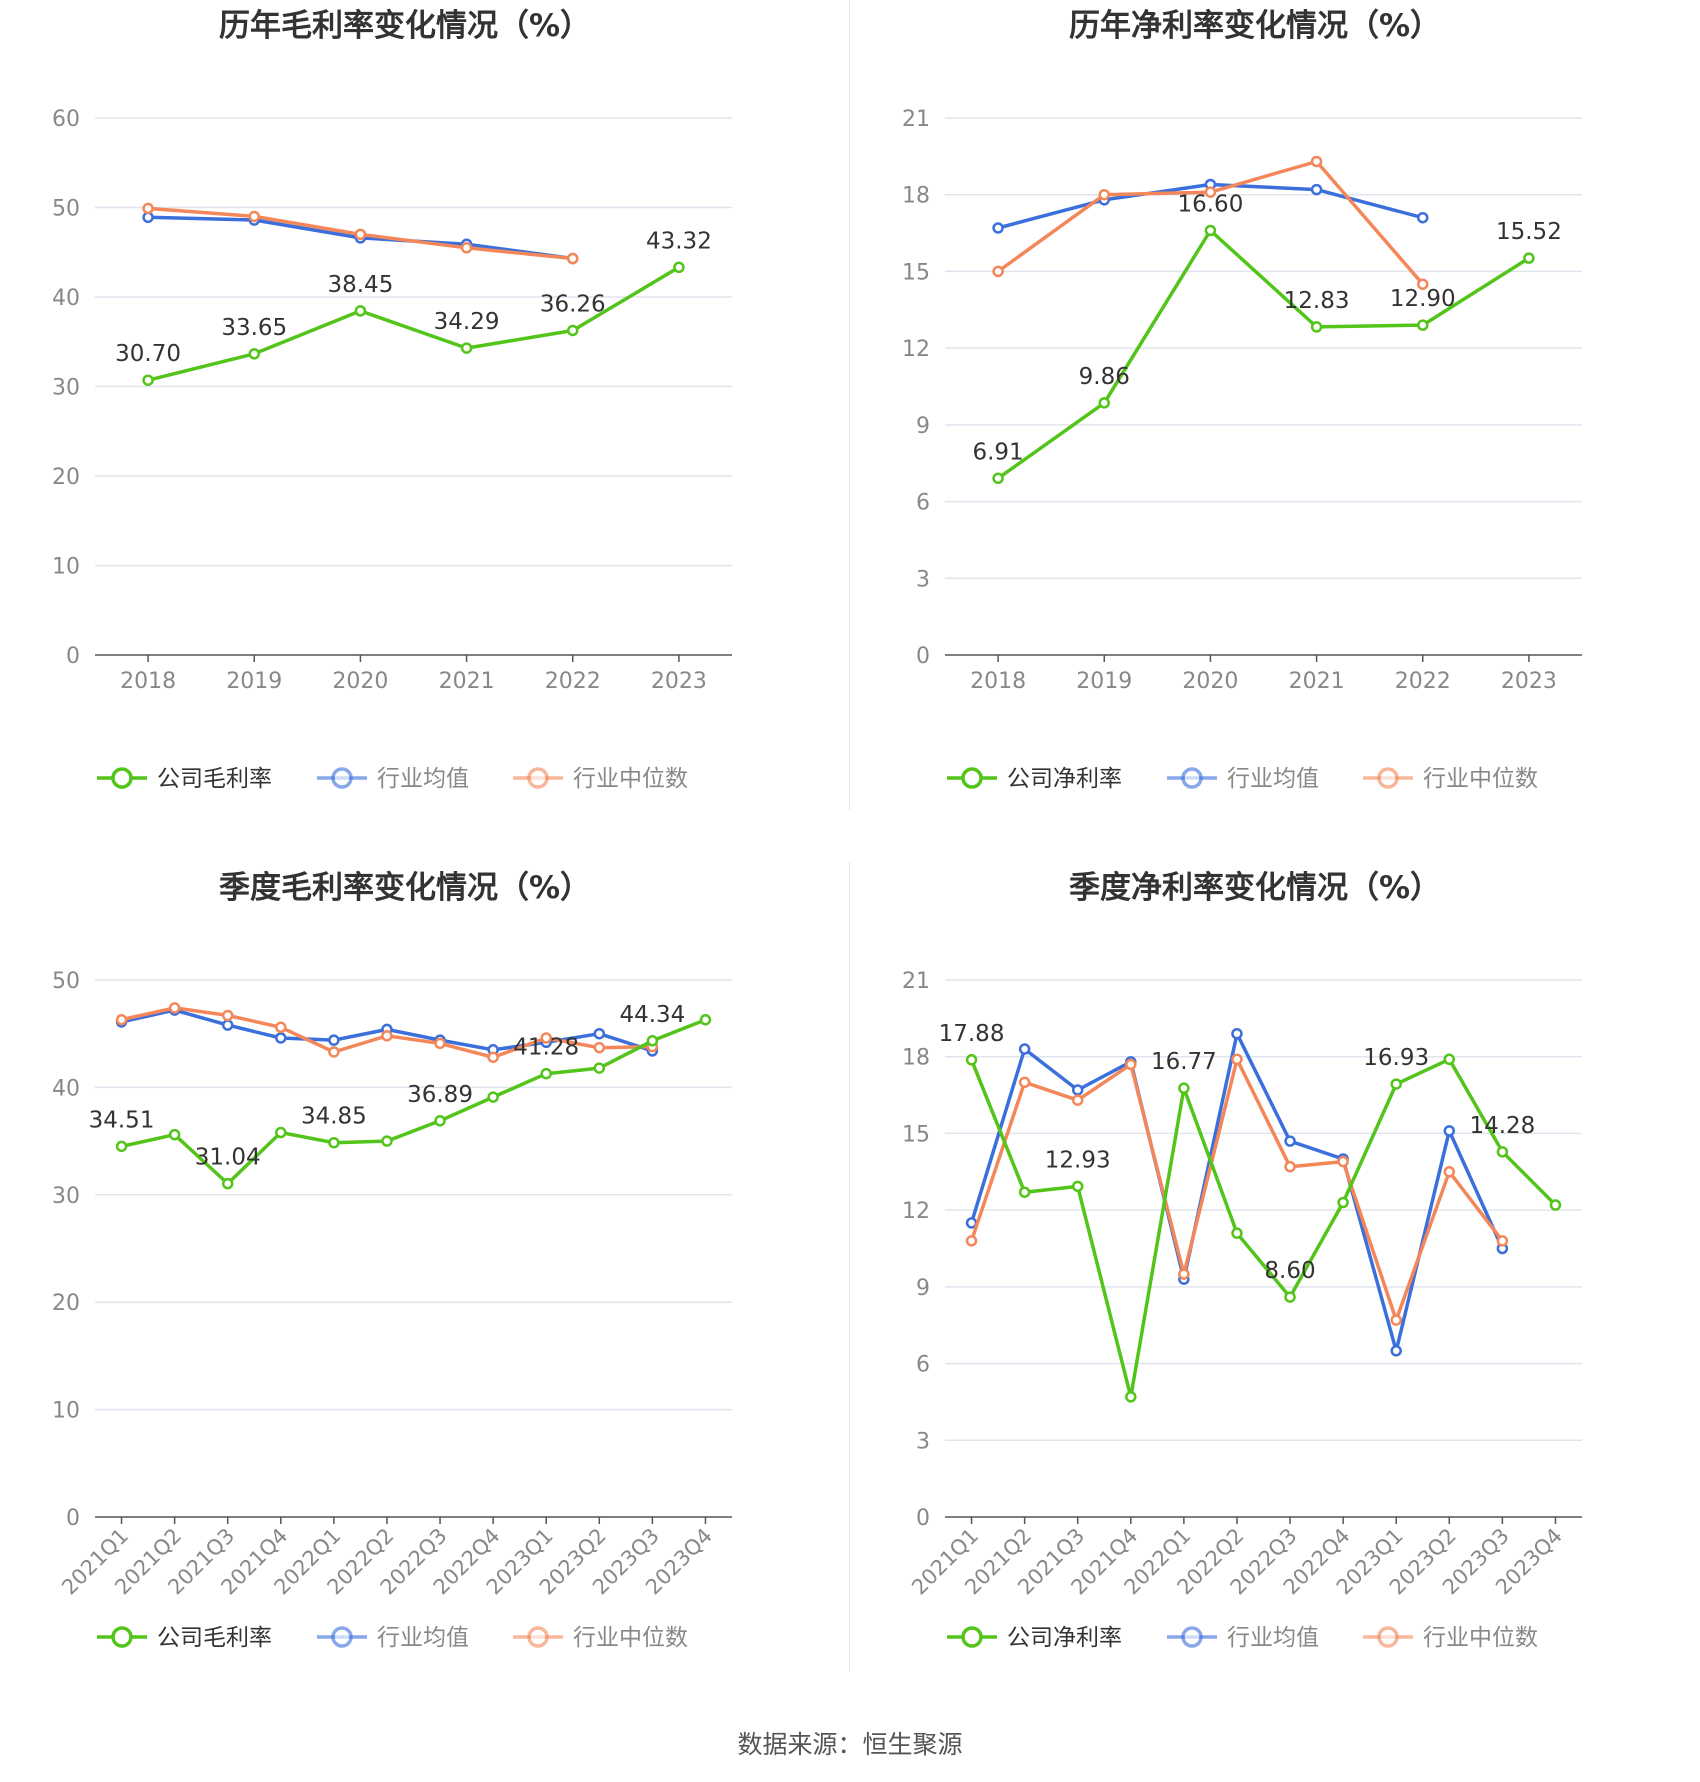 This screenshot has width=1700, height=1782. I want to click on x-tick-label: 2022, so click(573, 681).